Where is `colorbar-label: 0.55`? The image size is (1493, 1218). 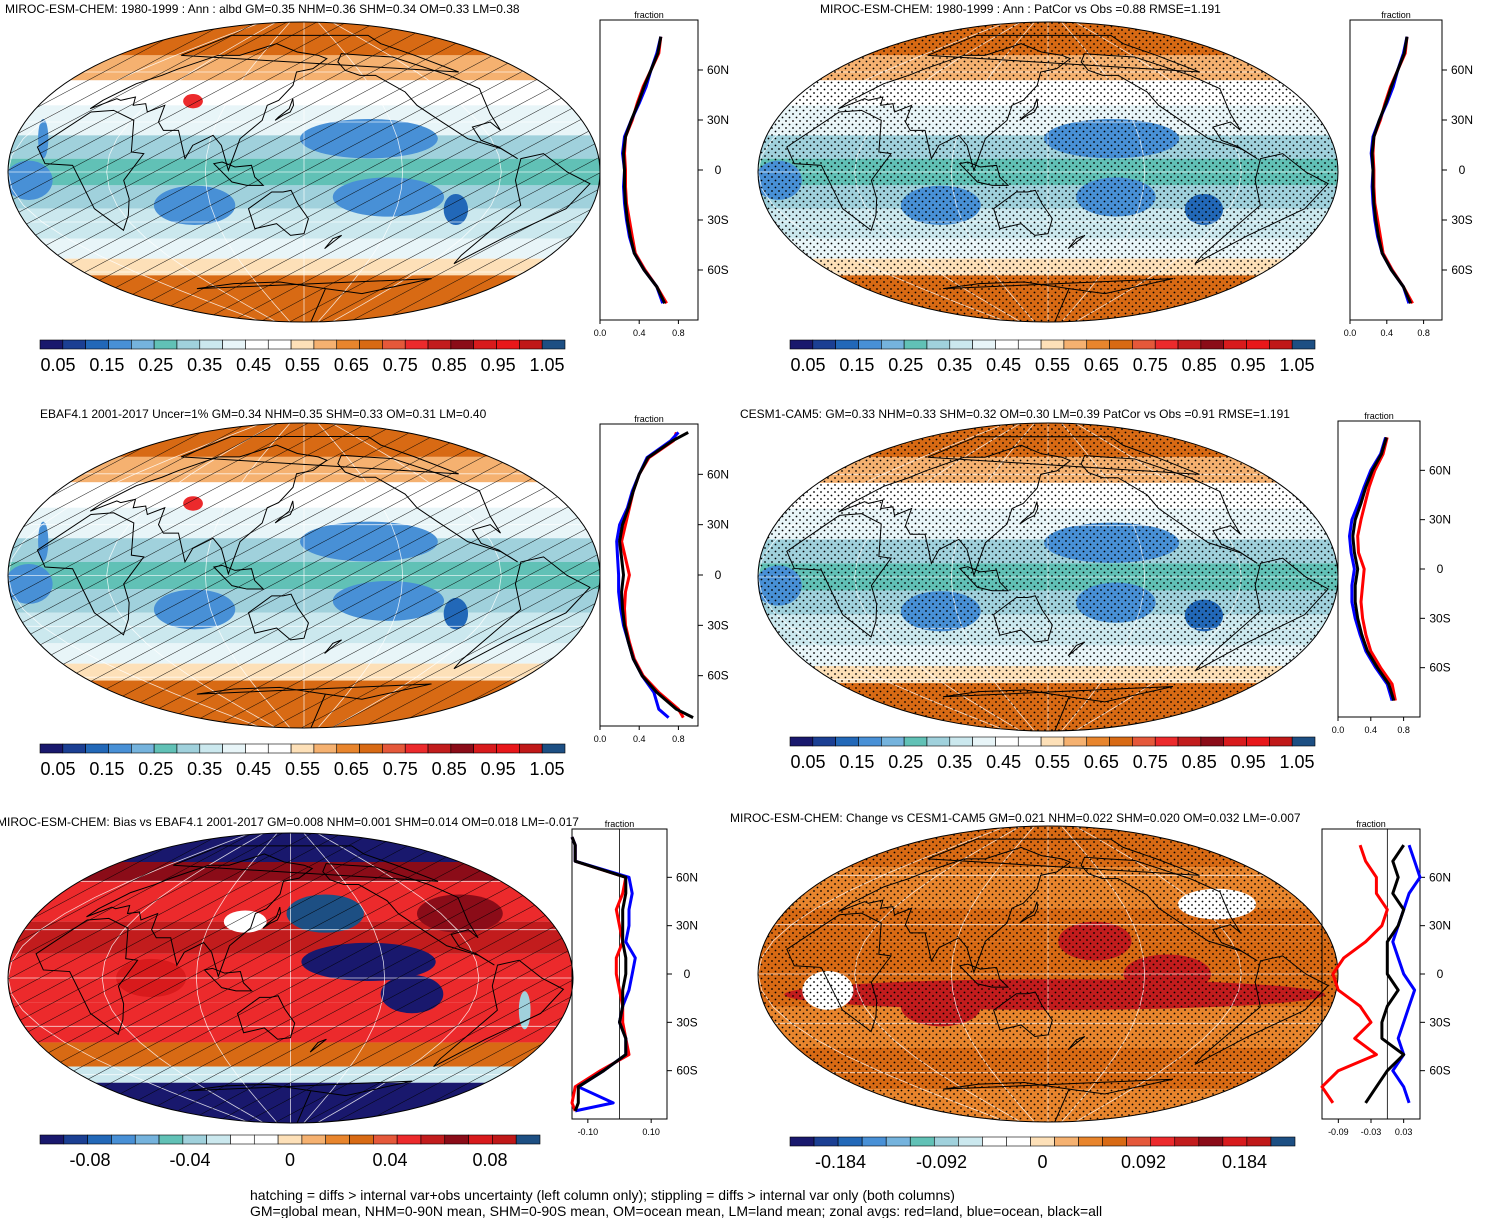 colorbar-label: 0.55 is located at coordinates (1052, 762).